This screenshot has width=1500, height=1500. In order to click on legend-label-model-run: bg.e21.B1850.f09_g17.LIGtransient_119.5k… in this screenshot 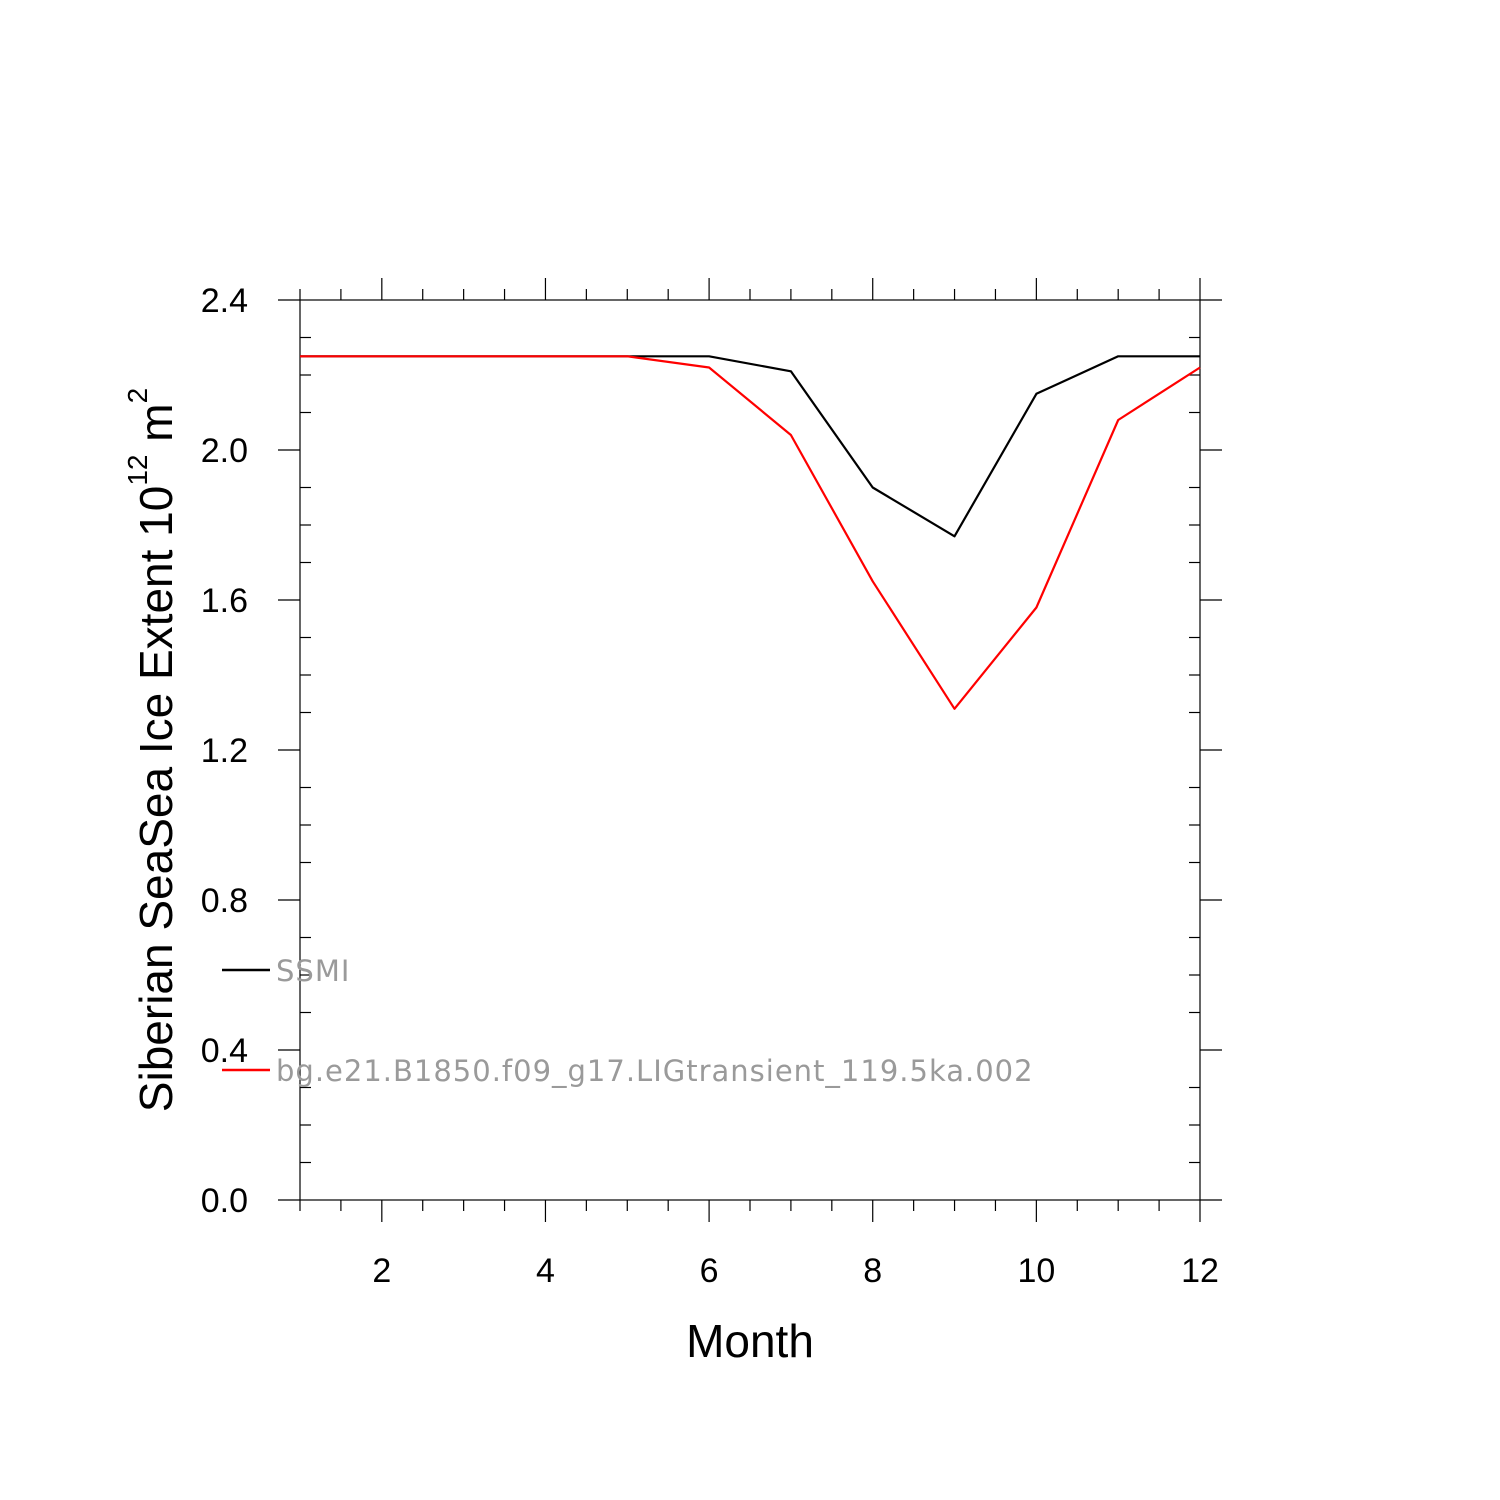, I will do `click(655, 1071)`.